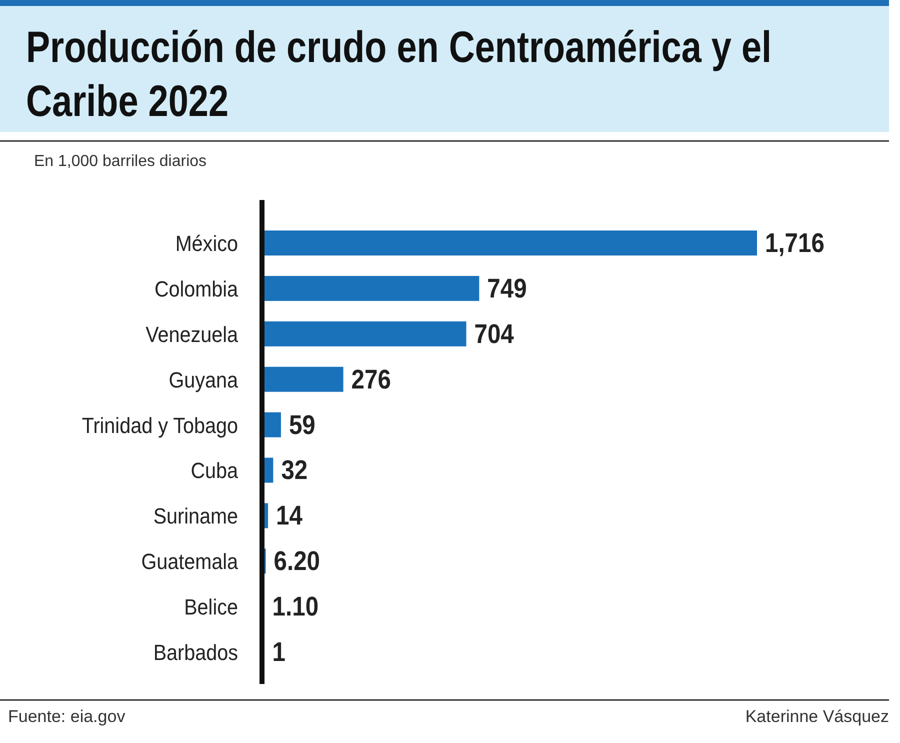 The image size is (900, 743). What do you see at coordinates (371, 379) in the screenshot?
I see `data-label: 276` at bounding box center [371, 379].